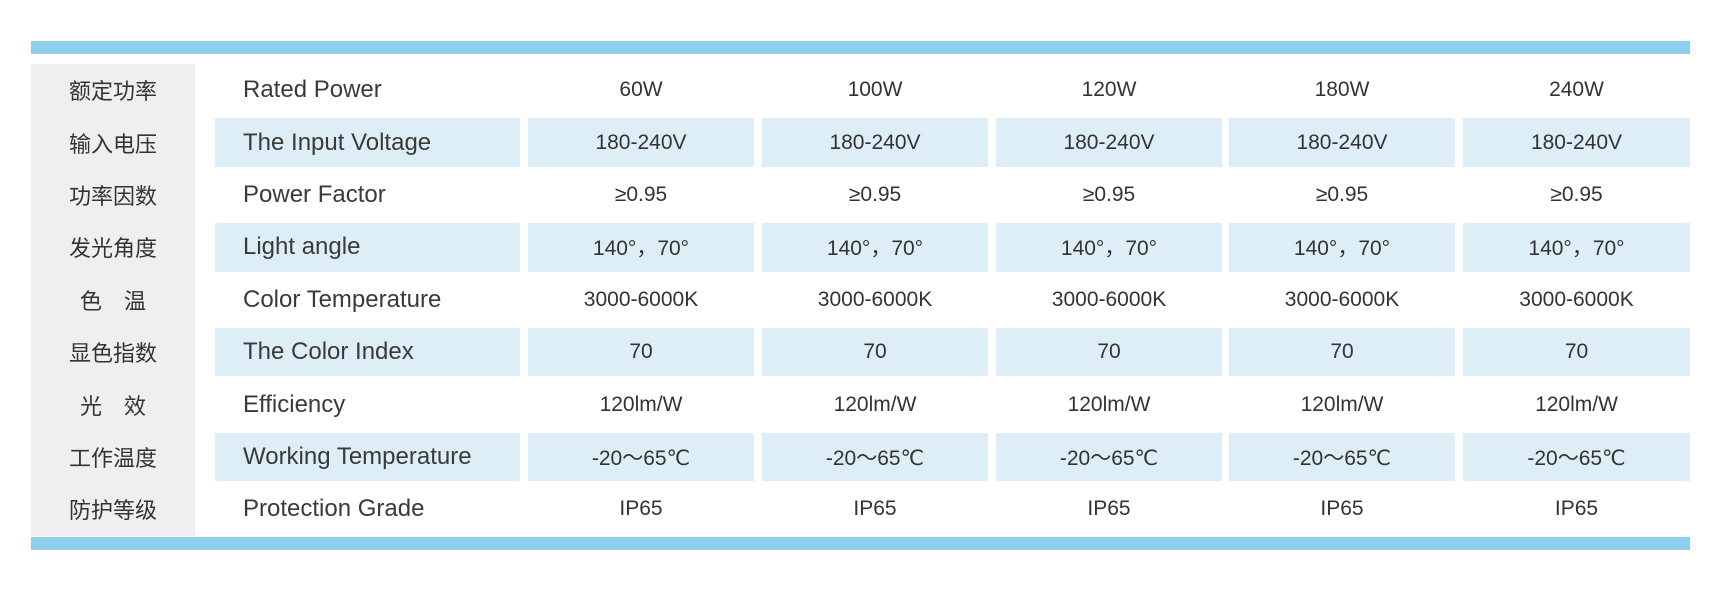  I want to click on label-cn: 发光角度, so click(113, 247).